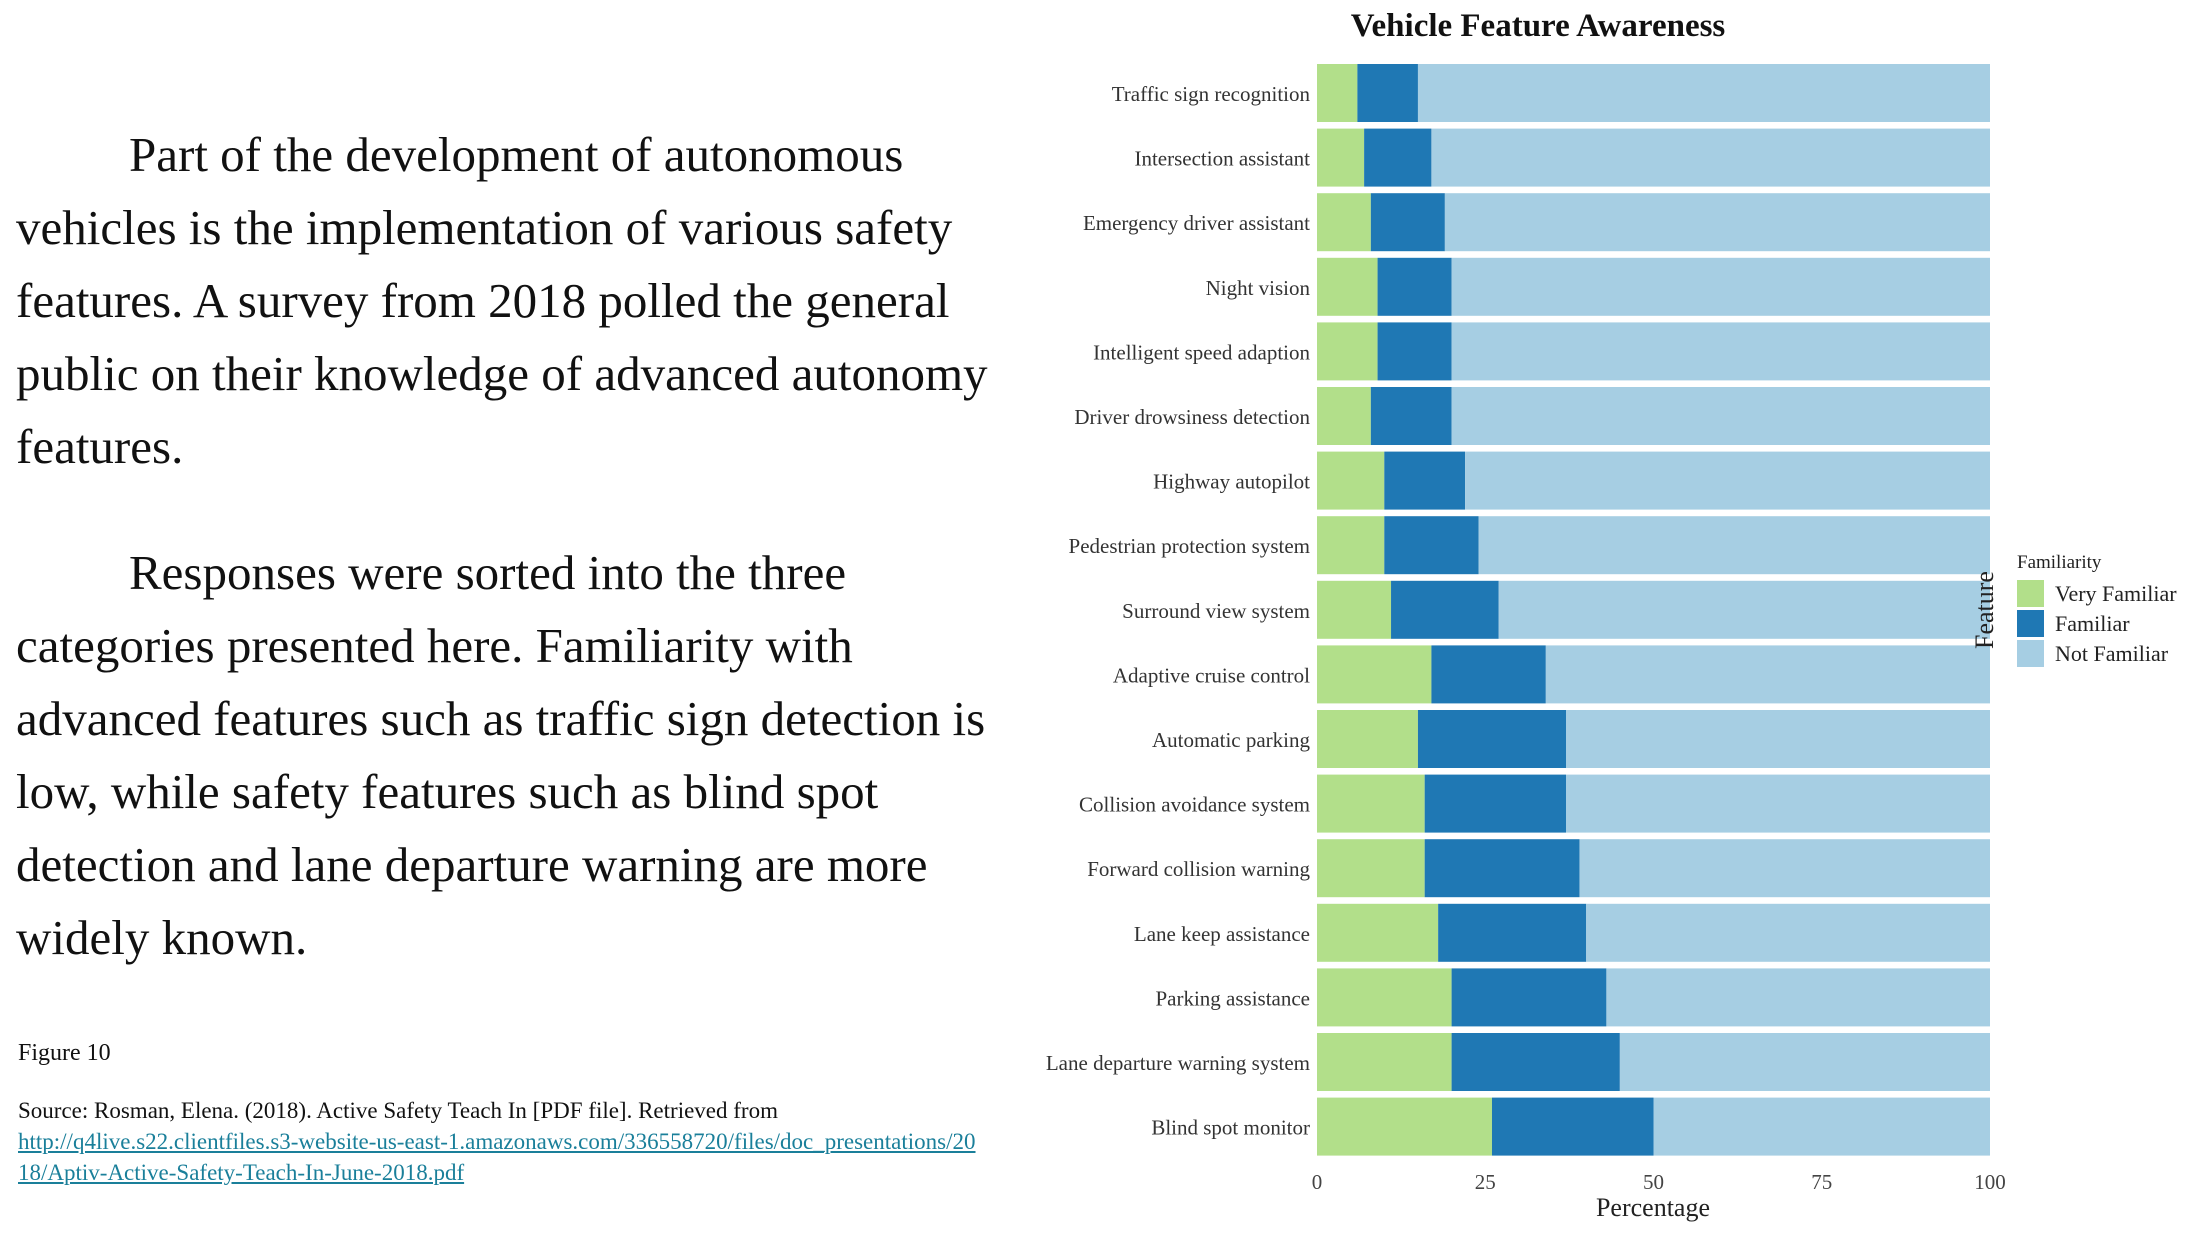 Image resolution: width=2191 pixels, height=1233 pixels. What do you see at coordinates (1407, 222) in the screenshot?
I see `bar-emergency-driver-assistant-familiar` at bounding box center [1407, 222].